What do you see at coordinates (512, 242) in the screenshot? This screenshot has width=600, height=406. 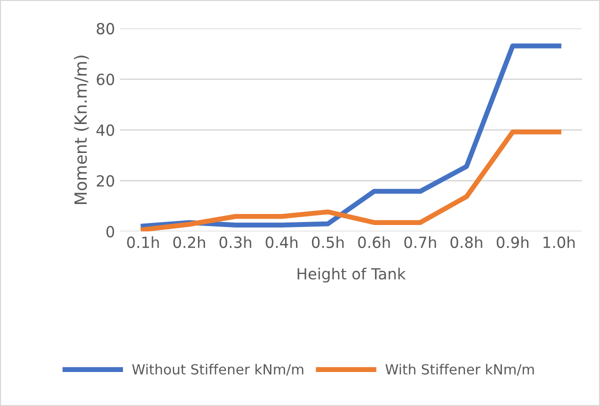 I see `x-tick-label: 0.9h` at bounding box center [512, 242].